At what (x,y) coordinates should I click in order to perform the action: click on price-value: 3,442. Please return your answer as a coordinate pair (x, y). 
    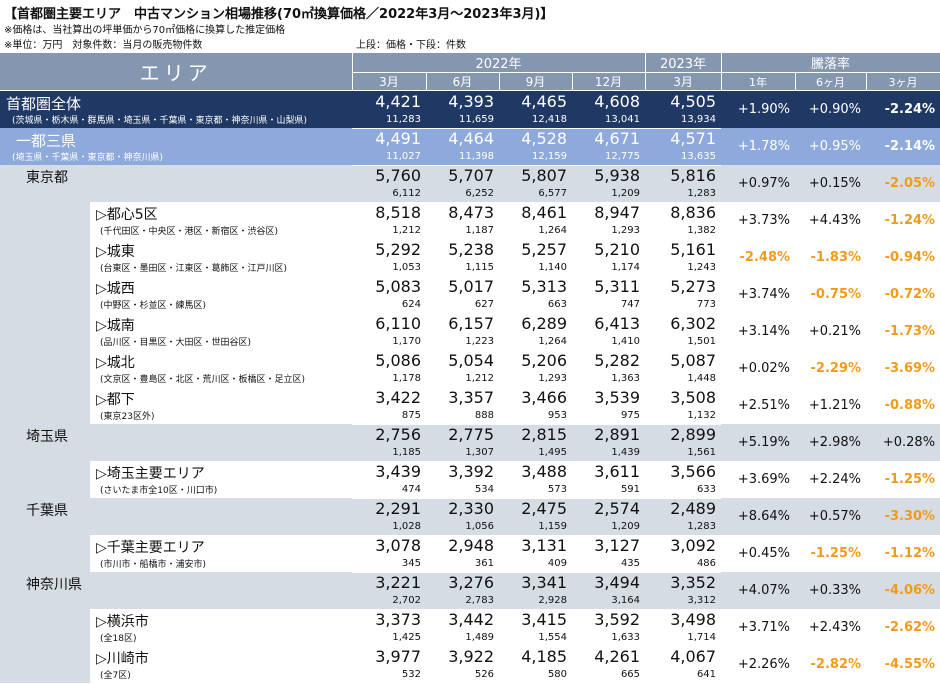
    Looking at the image, I should click on (471, 620).